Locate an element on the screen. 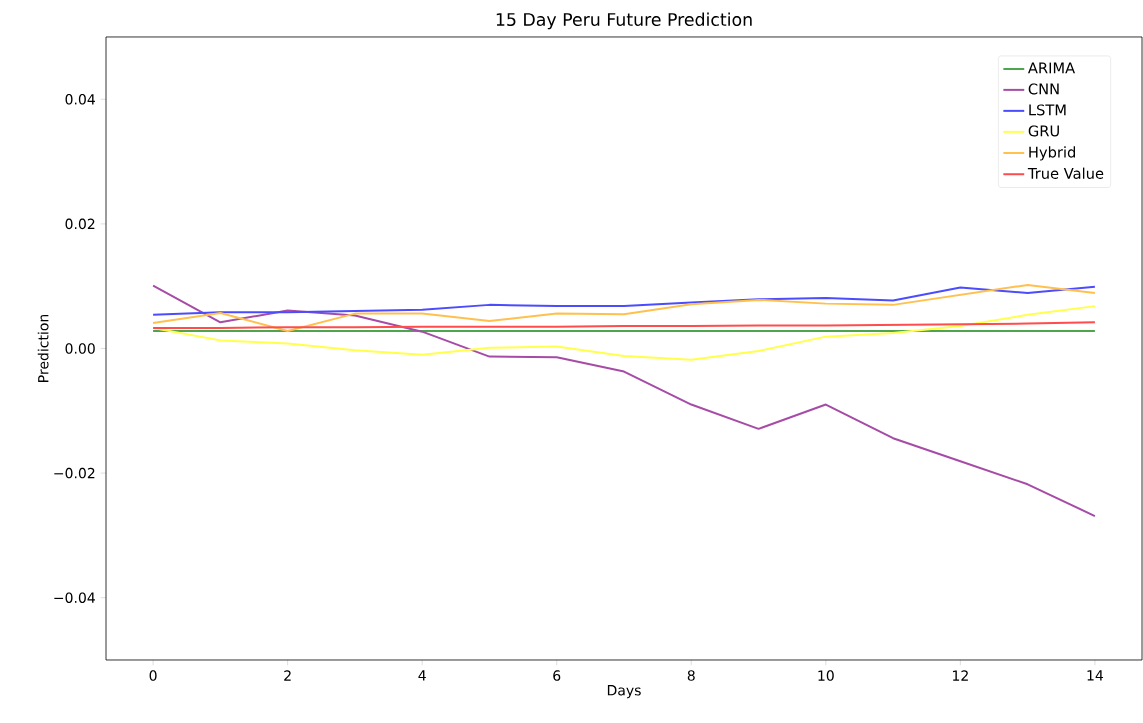 This screenshot has height=723, width=1143. x-axis-title: Days is located at coordinates (624, 692).